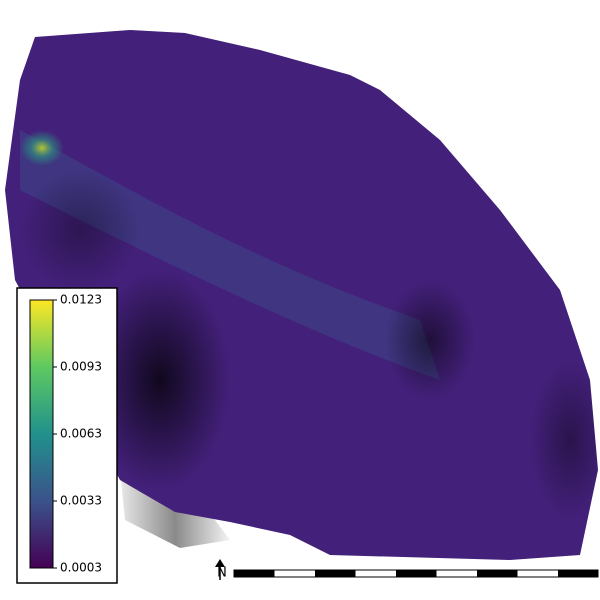 The height and width of the screenshot is (600, 600). What do you see at coordinates (41, 434) in the screenshot?
I see `colorbar-ramp` at bounding box center [41, 434].